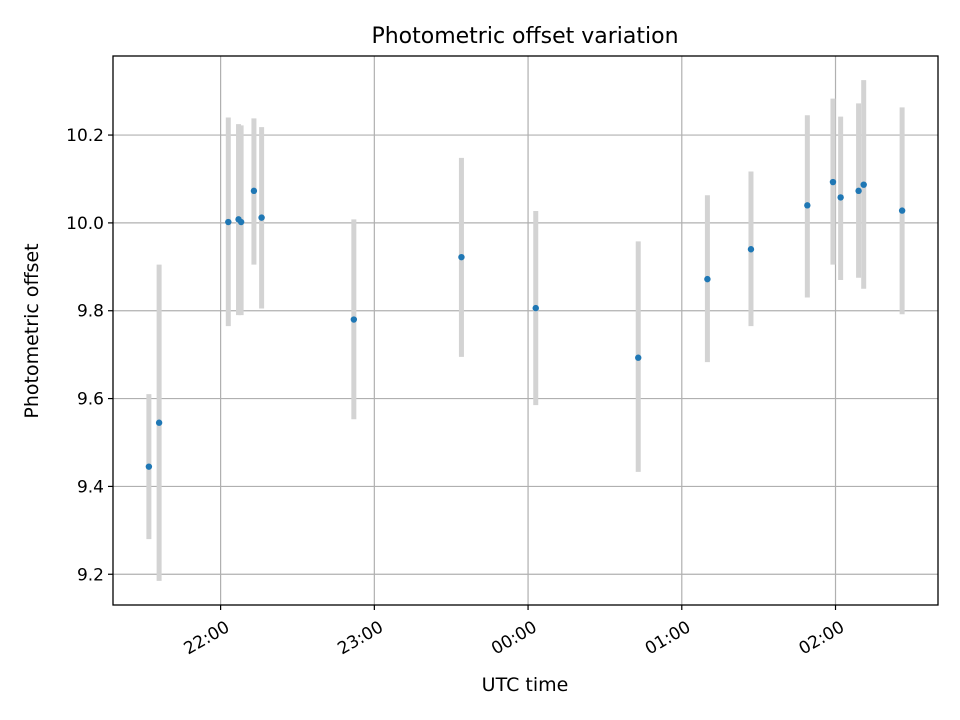  I want to click on y-axis-label: Photometric offset, so click(32, 330).